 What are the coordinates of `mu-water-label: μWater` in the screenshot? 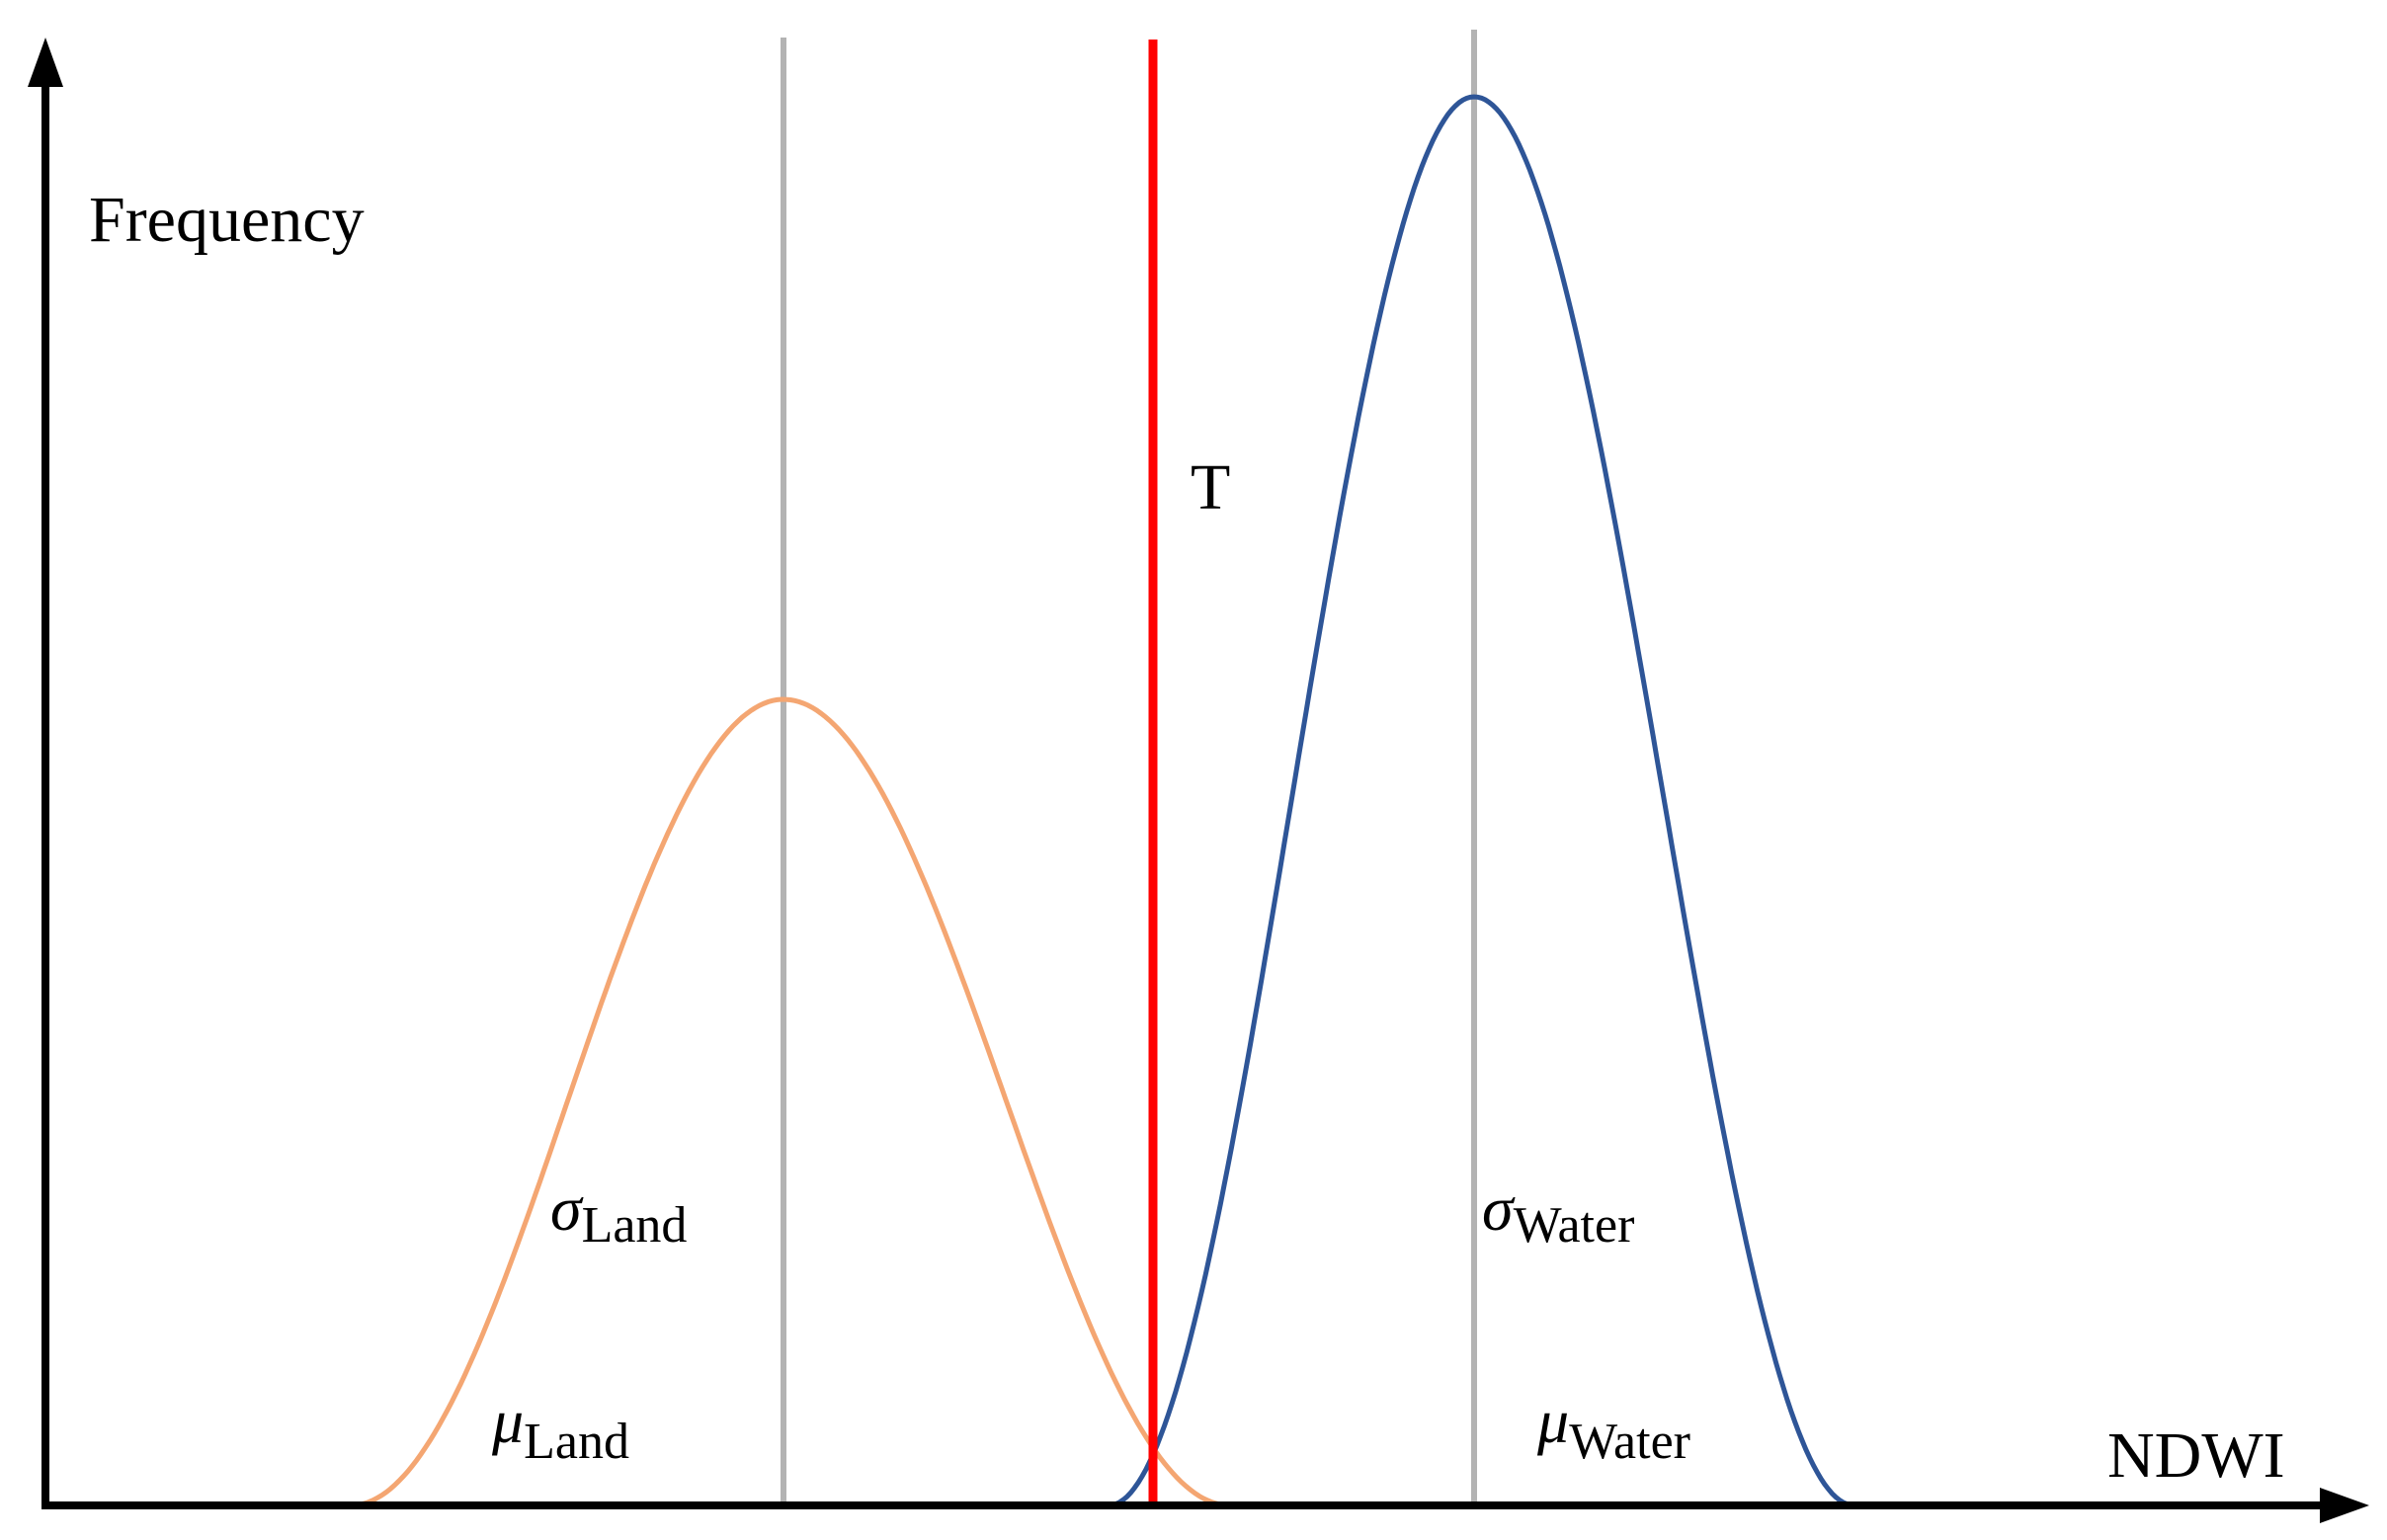 It's located at (1613, 1428).